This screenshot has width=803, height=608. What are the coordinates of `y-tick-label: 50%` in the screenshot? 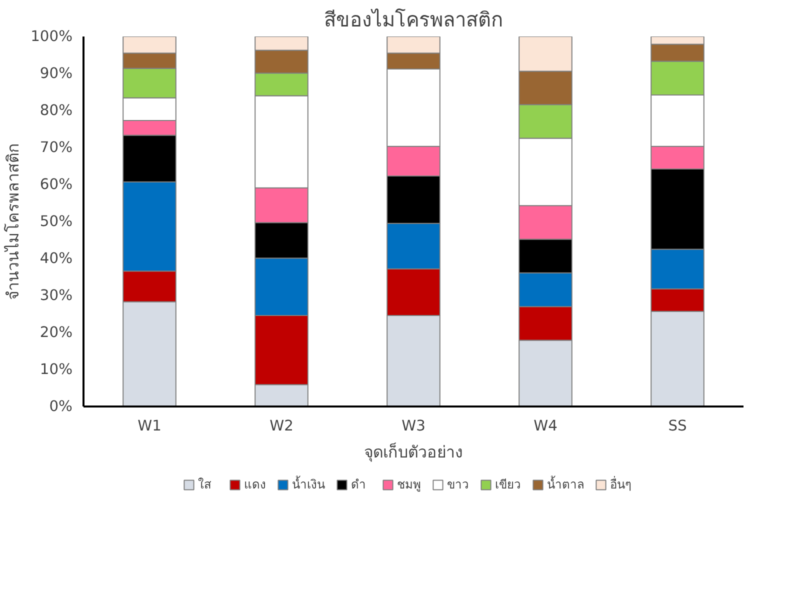 It's located at (56, 221).